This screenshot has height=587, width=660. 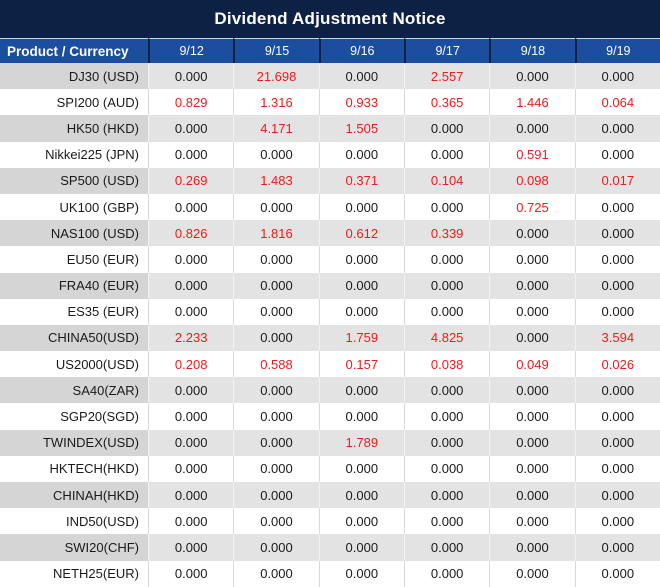 I want to click on table-row: SGP20(SGD) 0.000 0.000 0.000 0.000 0.000 0.000, so click(x=330, y=416).